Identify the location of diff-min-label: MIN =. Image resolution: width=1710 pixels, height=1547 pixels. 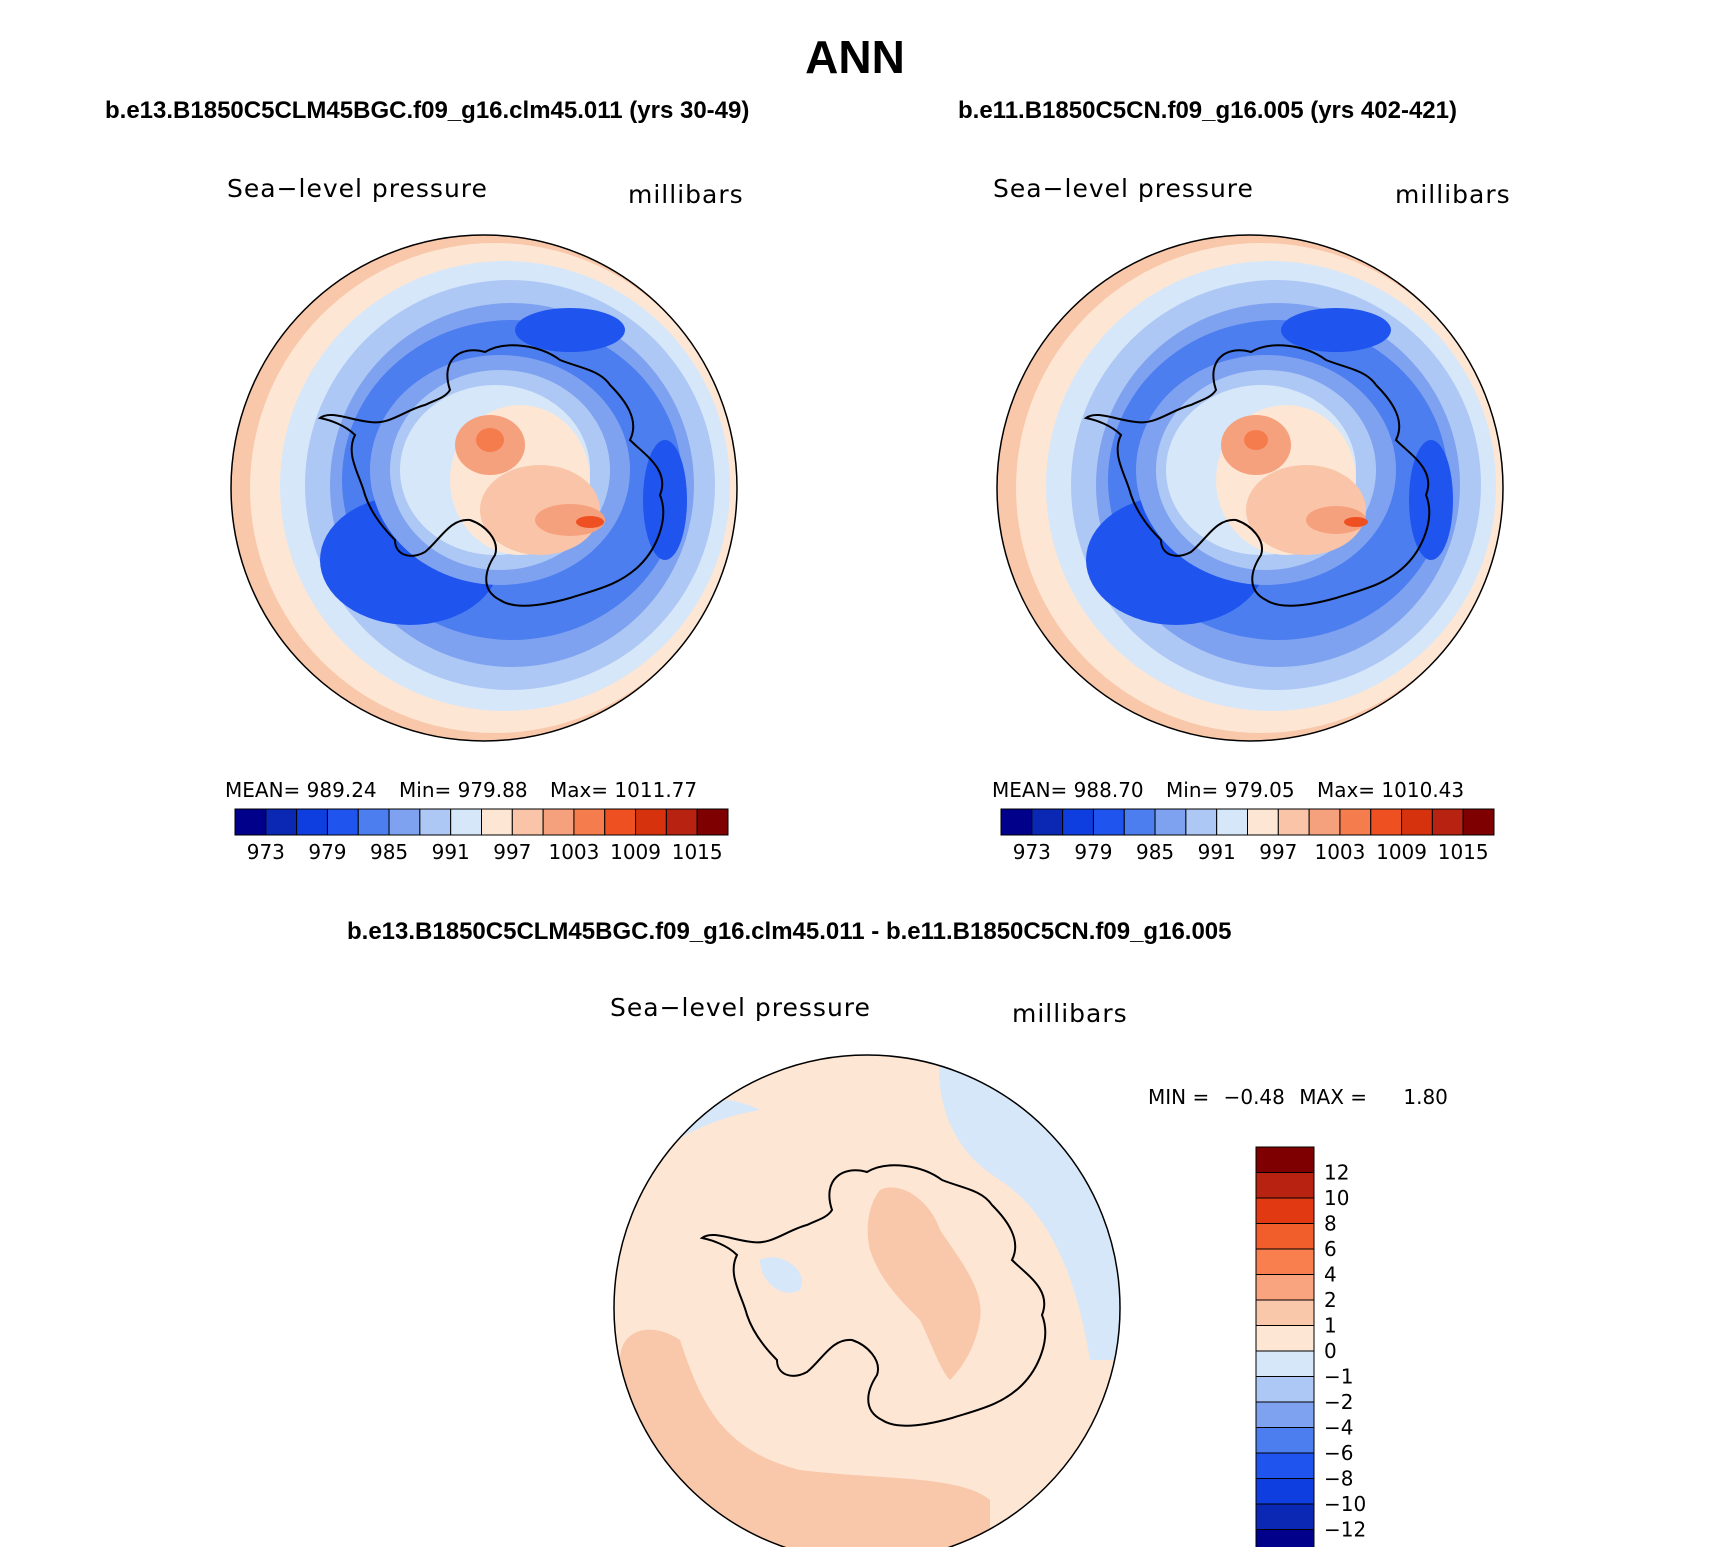
(1179, 1097).